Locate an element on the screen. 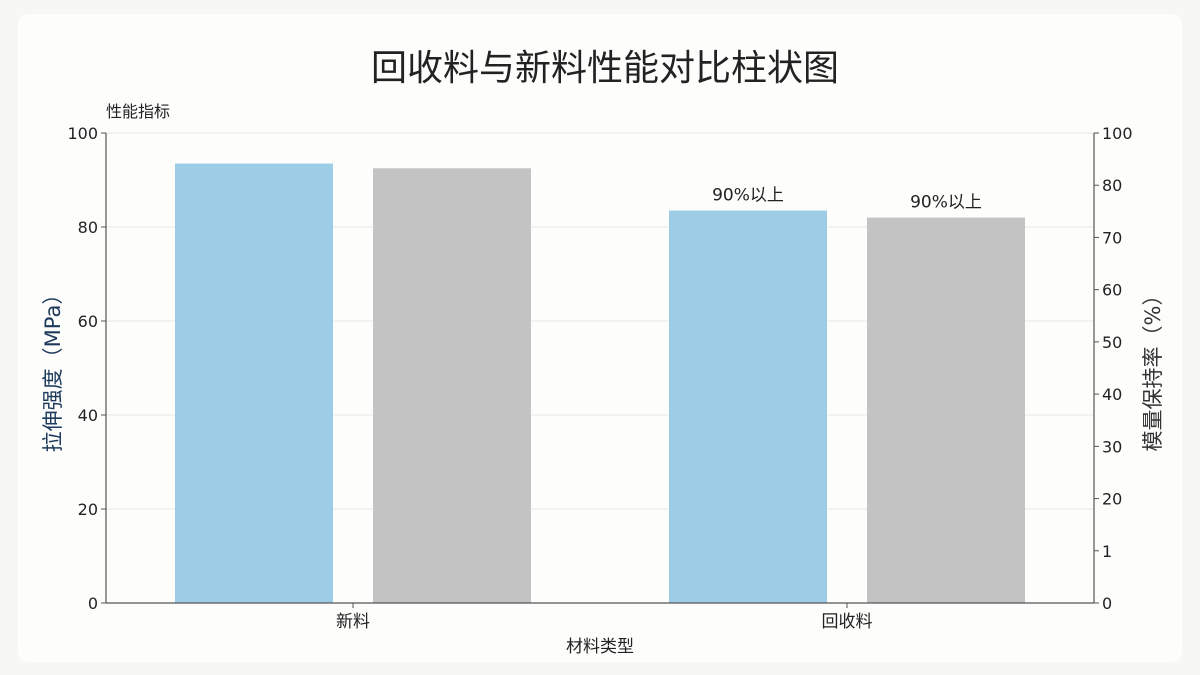 This screenshot has width=1200, height=675. label-layer: 90%以上 90%以上 is located at coordinates (847, 199).